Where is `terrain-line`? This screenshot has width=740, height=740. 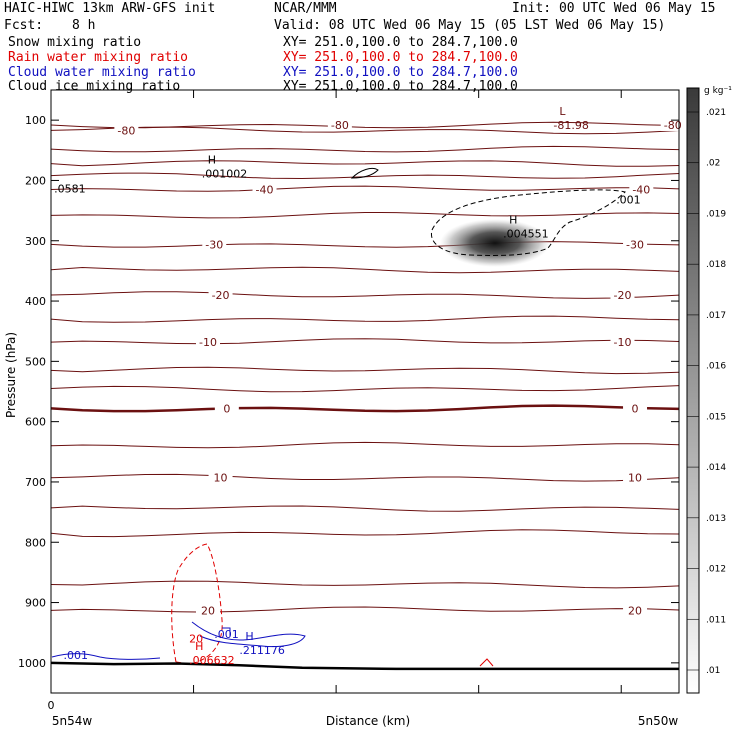 terrain-line is located at coordinates (364, 666).